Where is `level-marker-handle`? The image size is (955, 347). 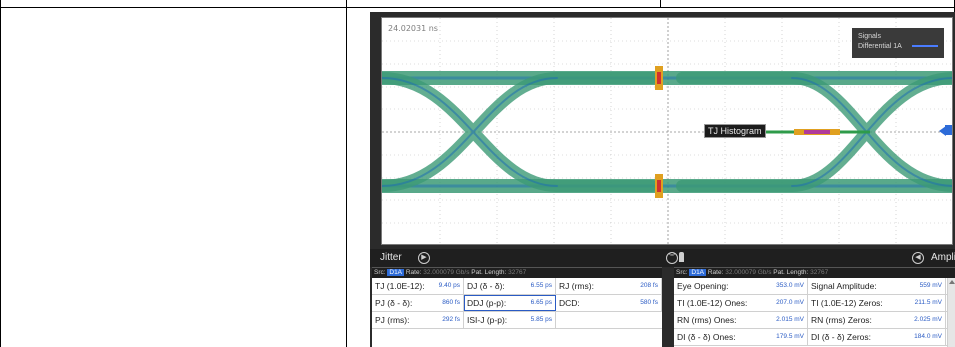
level-marker-handle is located at coordinates (948, 130).